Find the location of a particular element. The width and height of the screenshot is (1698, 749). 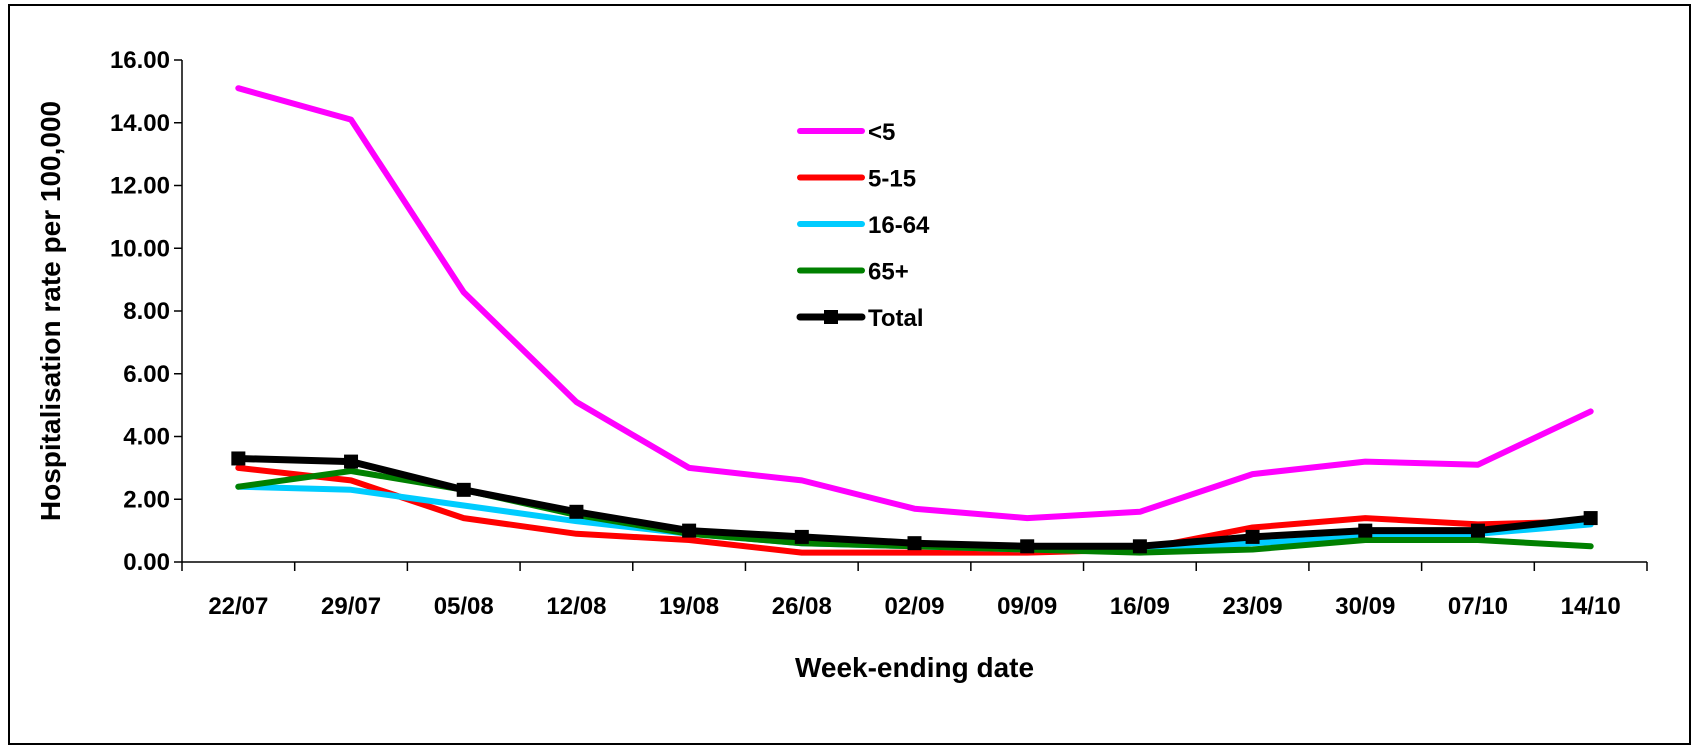

y-tick-label: 12.00 is located at coordinates (140, 186).